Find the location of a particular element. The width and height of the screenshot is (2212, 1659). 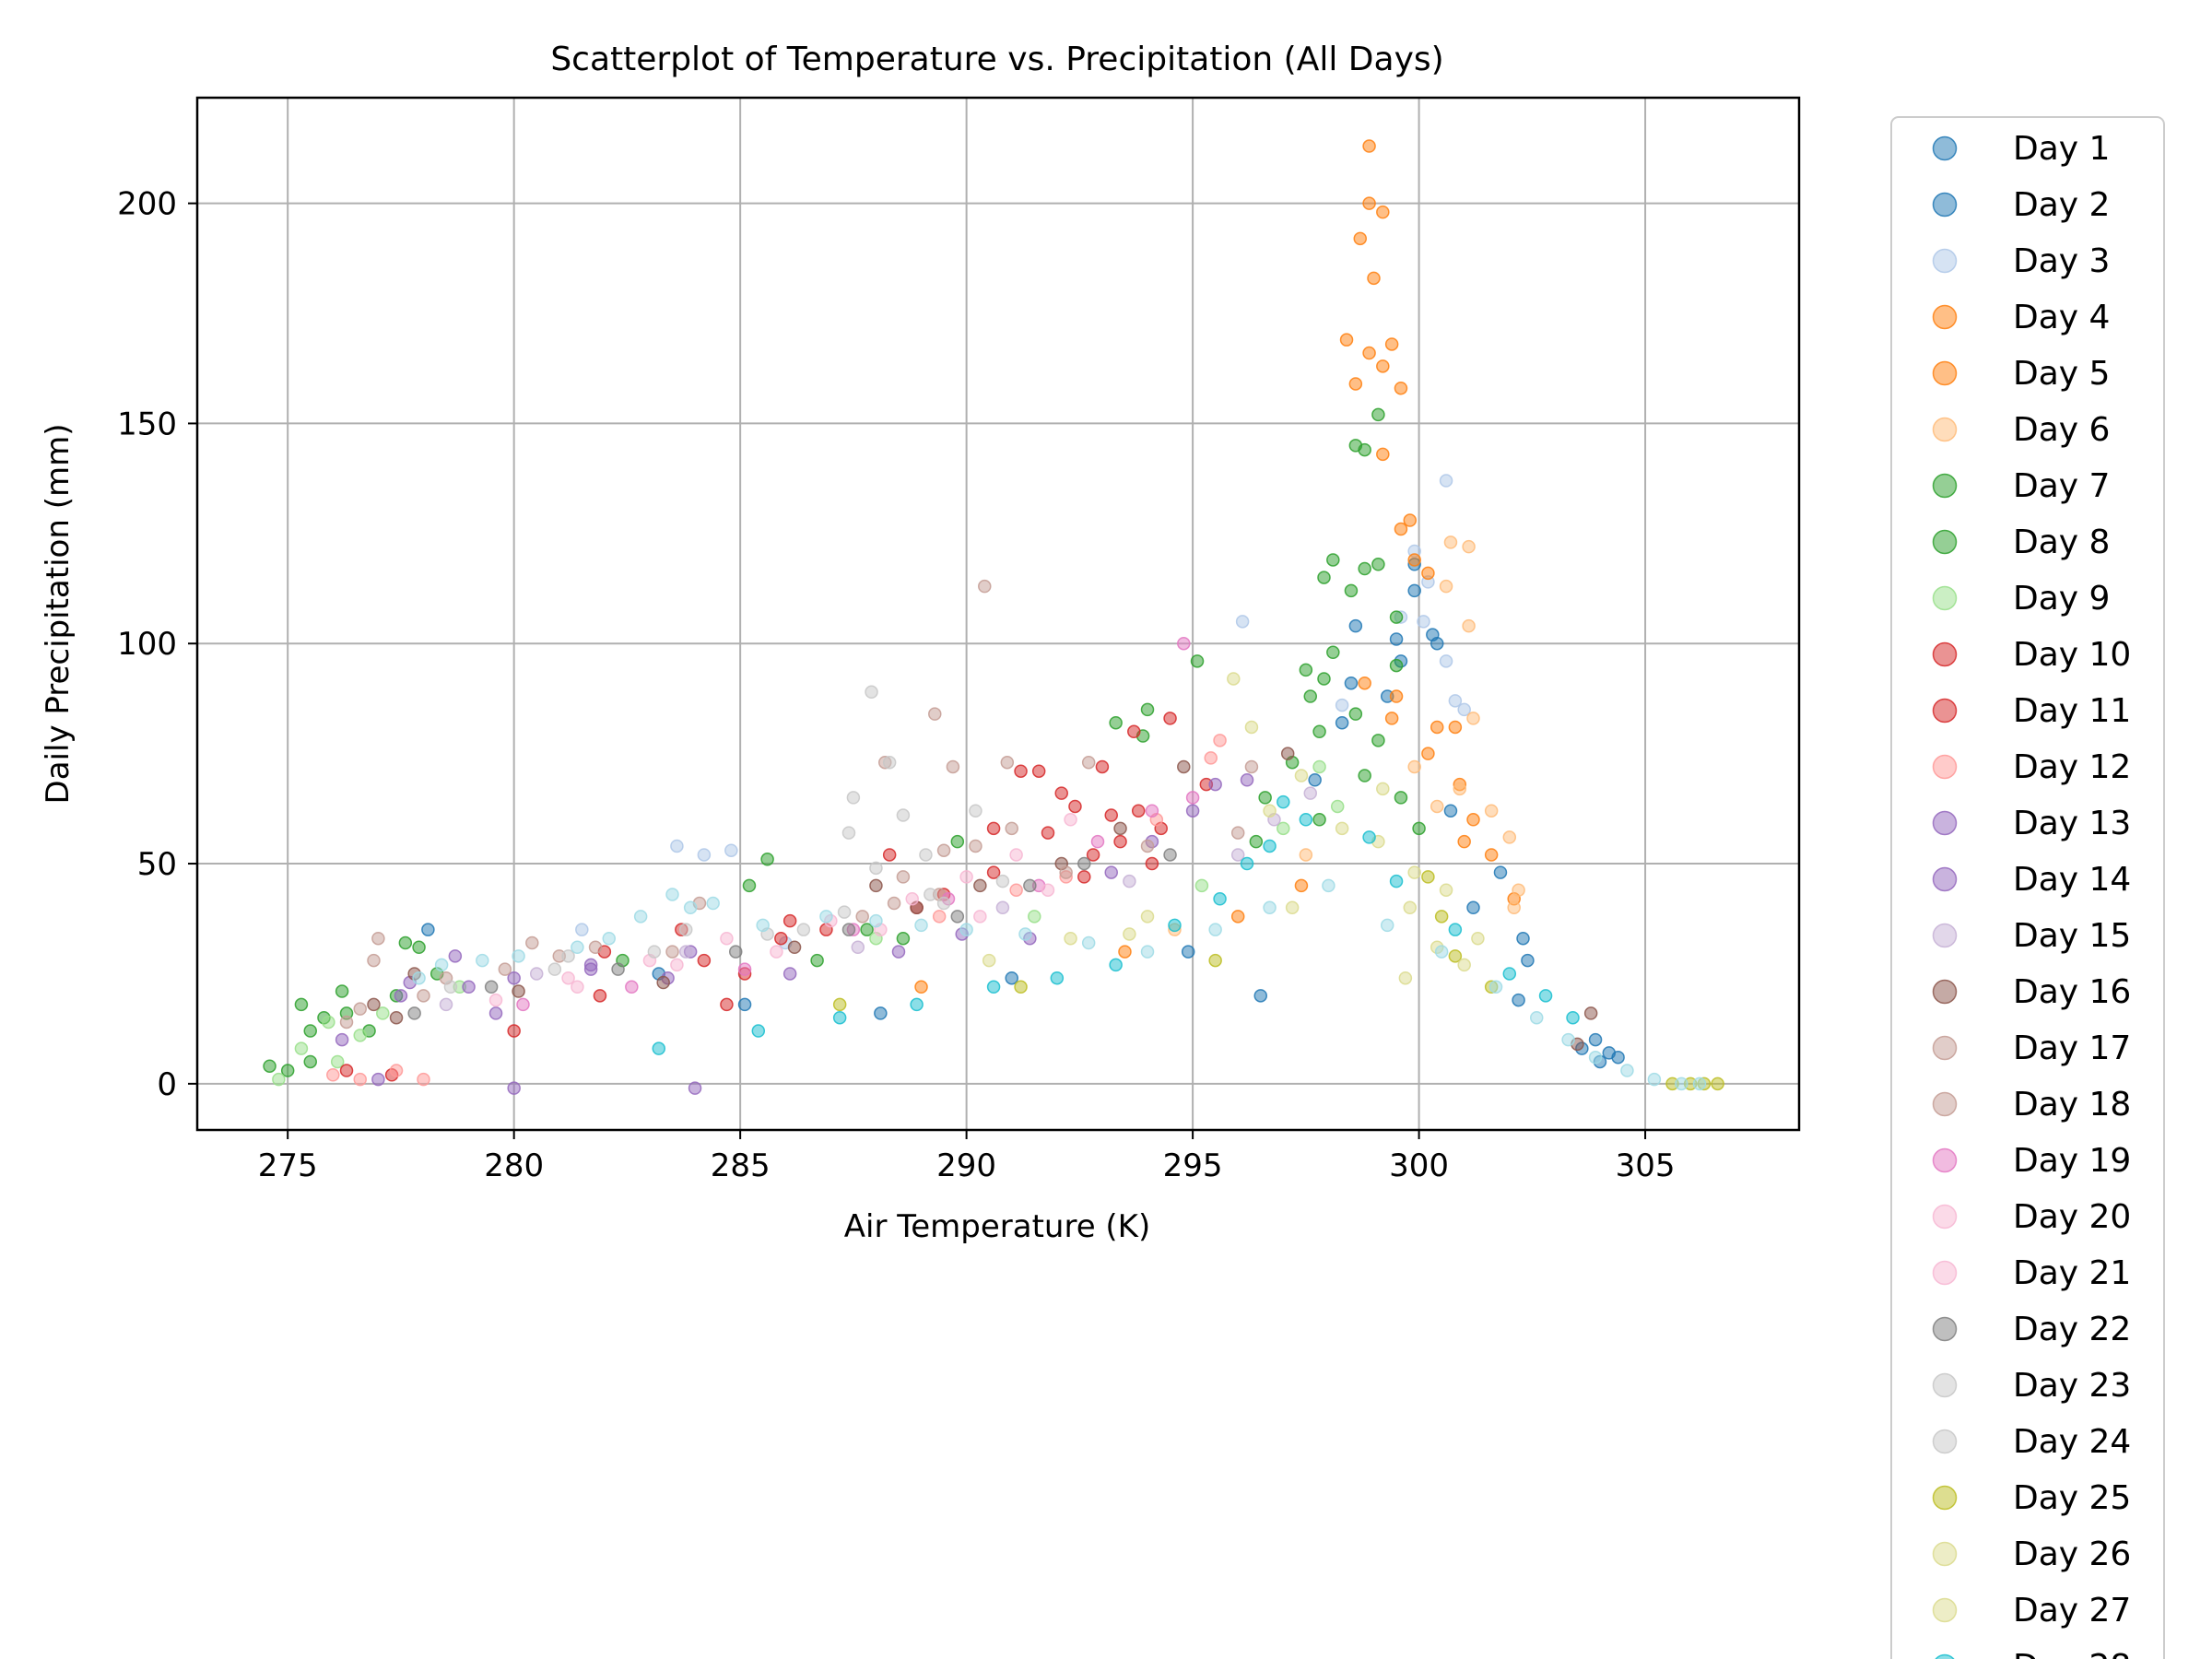

legend-label: Day 17 is located at coordinates (2072, 1048).